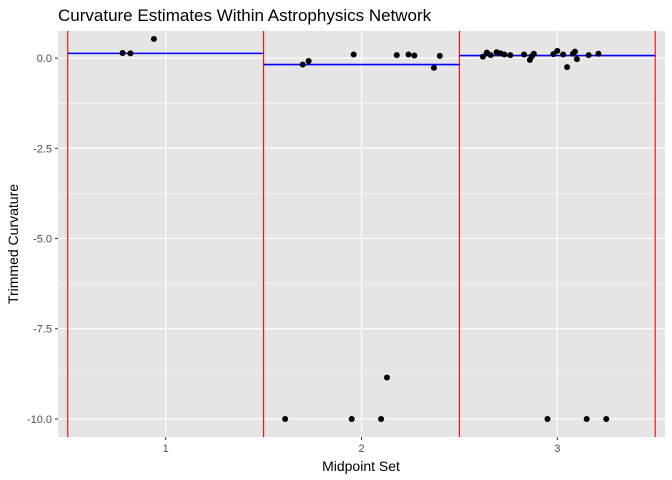 This screenshot has height=480, width=672. Describe the element at coordinates (44, 59) in the screenshot. I see `y-tick-label: 0.0` at that location.